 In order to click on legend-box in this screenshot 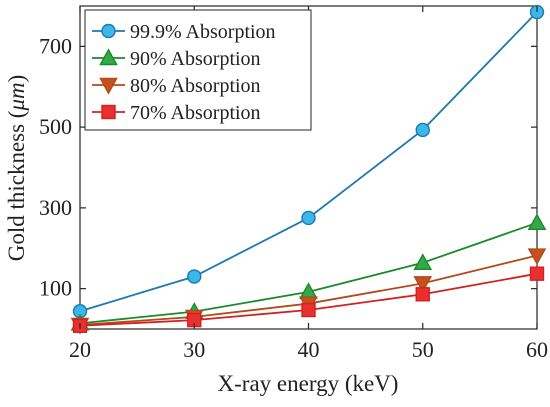, I will do `click(198, 70)`.